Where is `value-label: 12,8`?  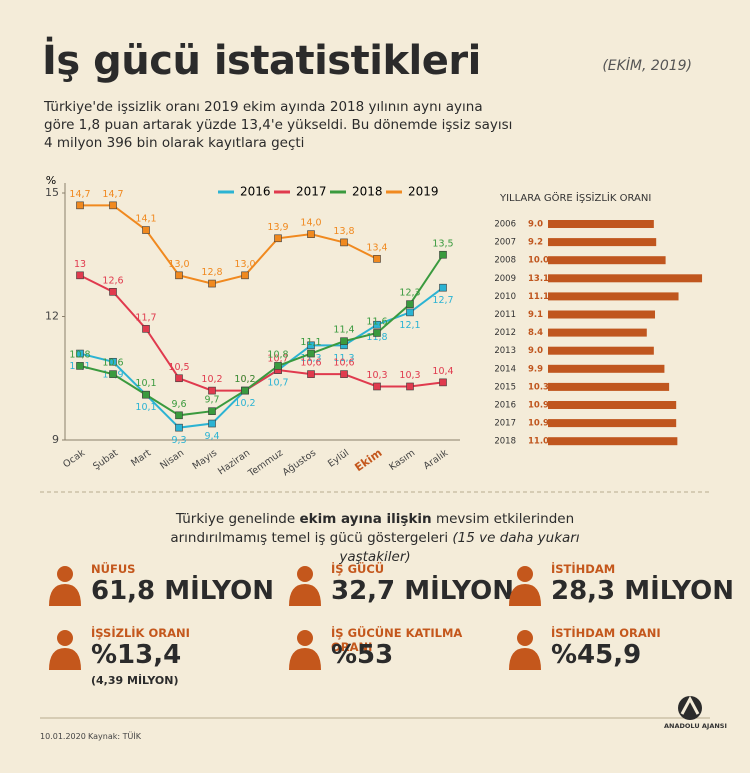 value-label: 12,8 is located at coordinates (211, 272).